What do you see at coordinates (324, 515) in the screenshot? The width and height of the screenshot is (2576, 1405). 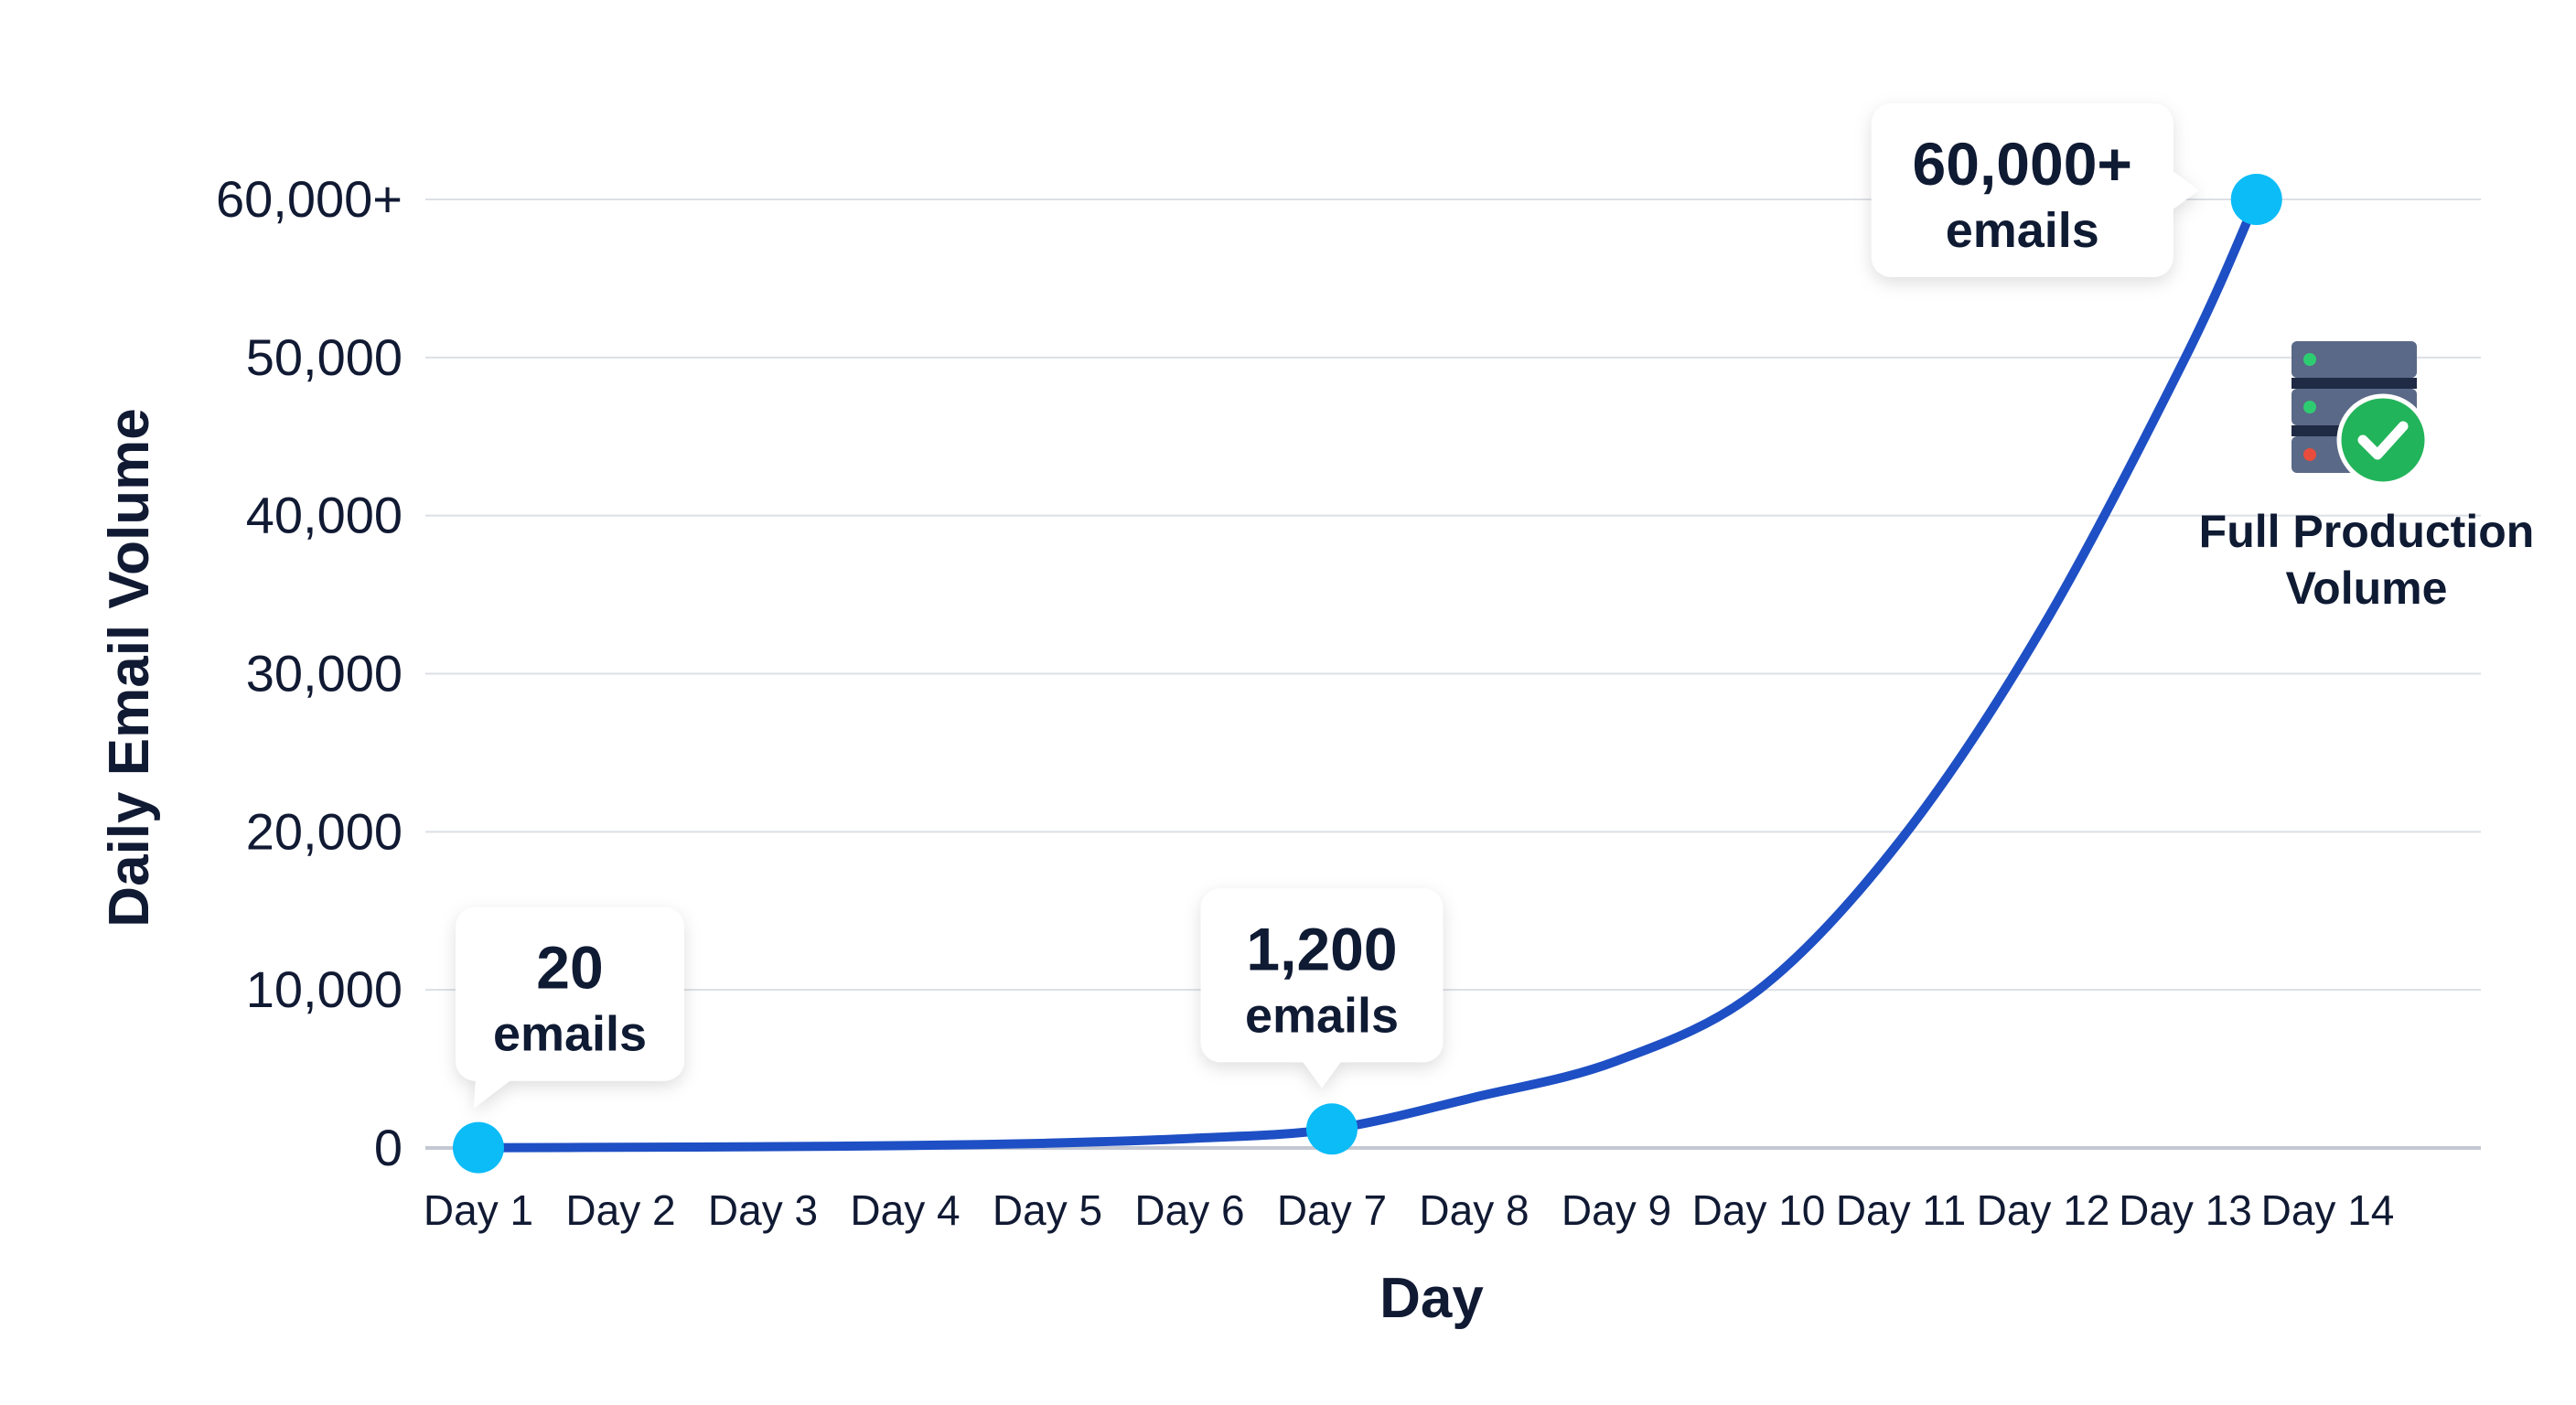 I see `y-tick-label: 40,000` at bounding box center [324, 515].